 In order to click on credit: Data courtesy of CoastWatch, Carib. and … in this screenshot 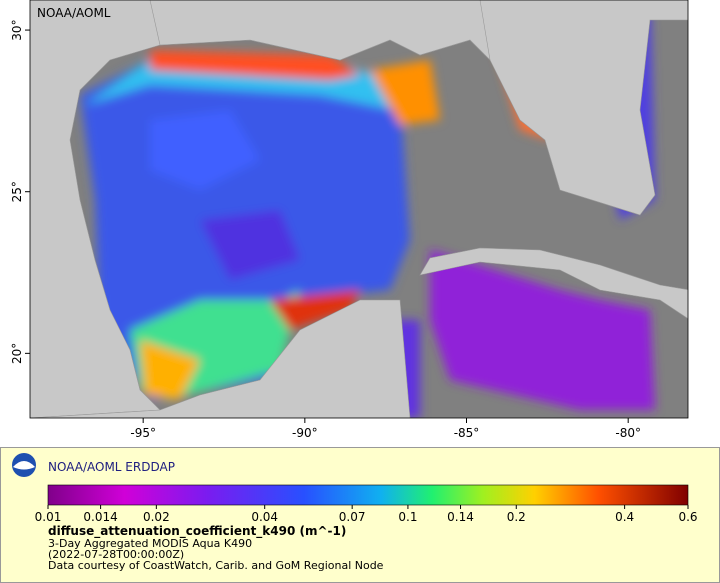, I will do `click(216, 565)`.